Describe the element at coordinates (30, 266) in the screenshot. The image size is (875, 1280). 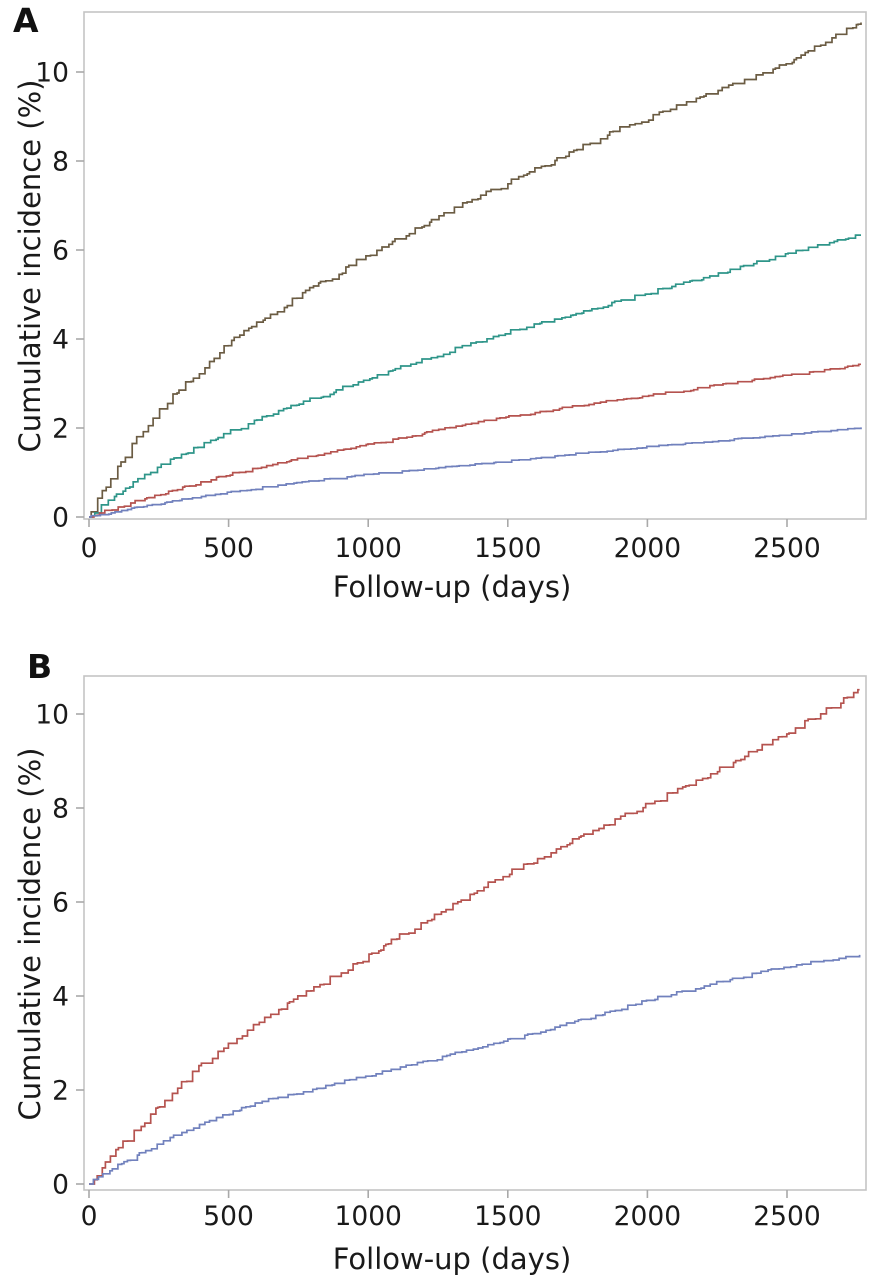
I see `panel-a-y-axis-title: Cumulative incidence (%)` at that location.